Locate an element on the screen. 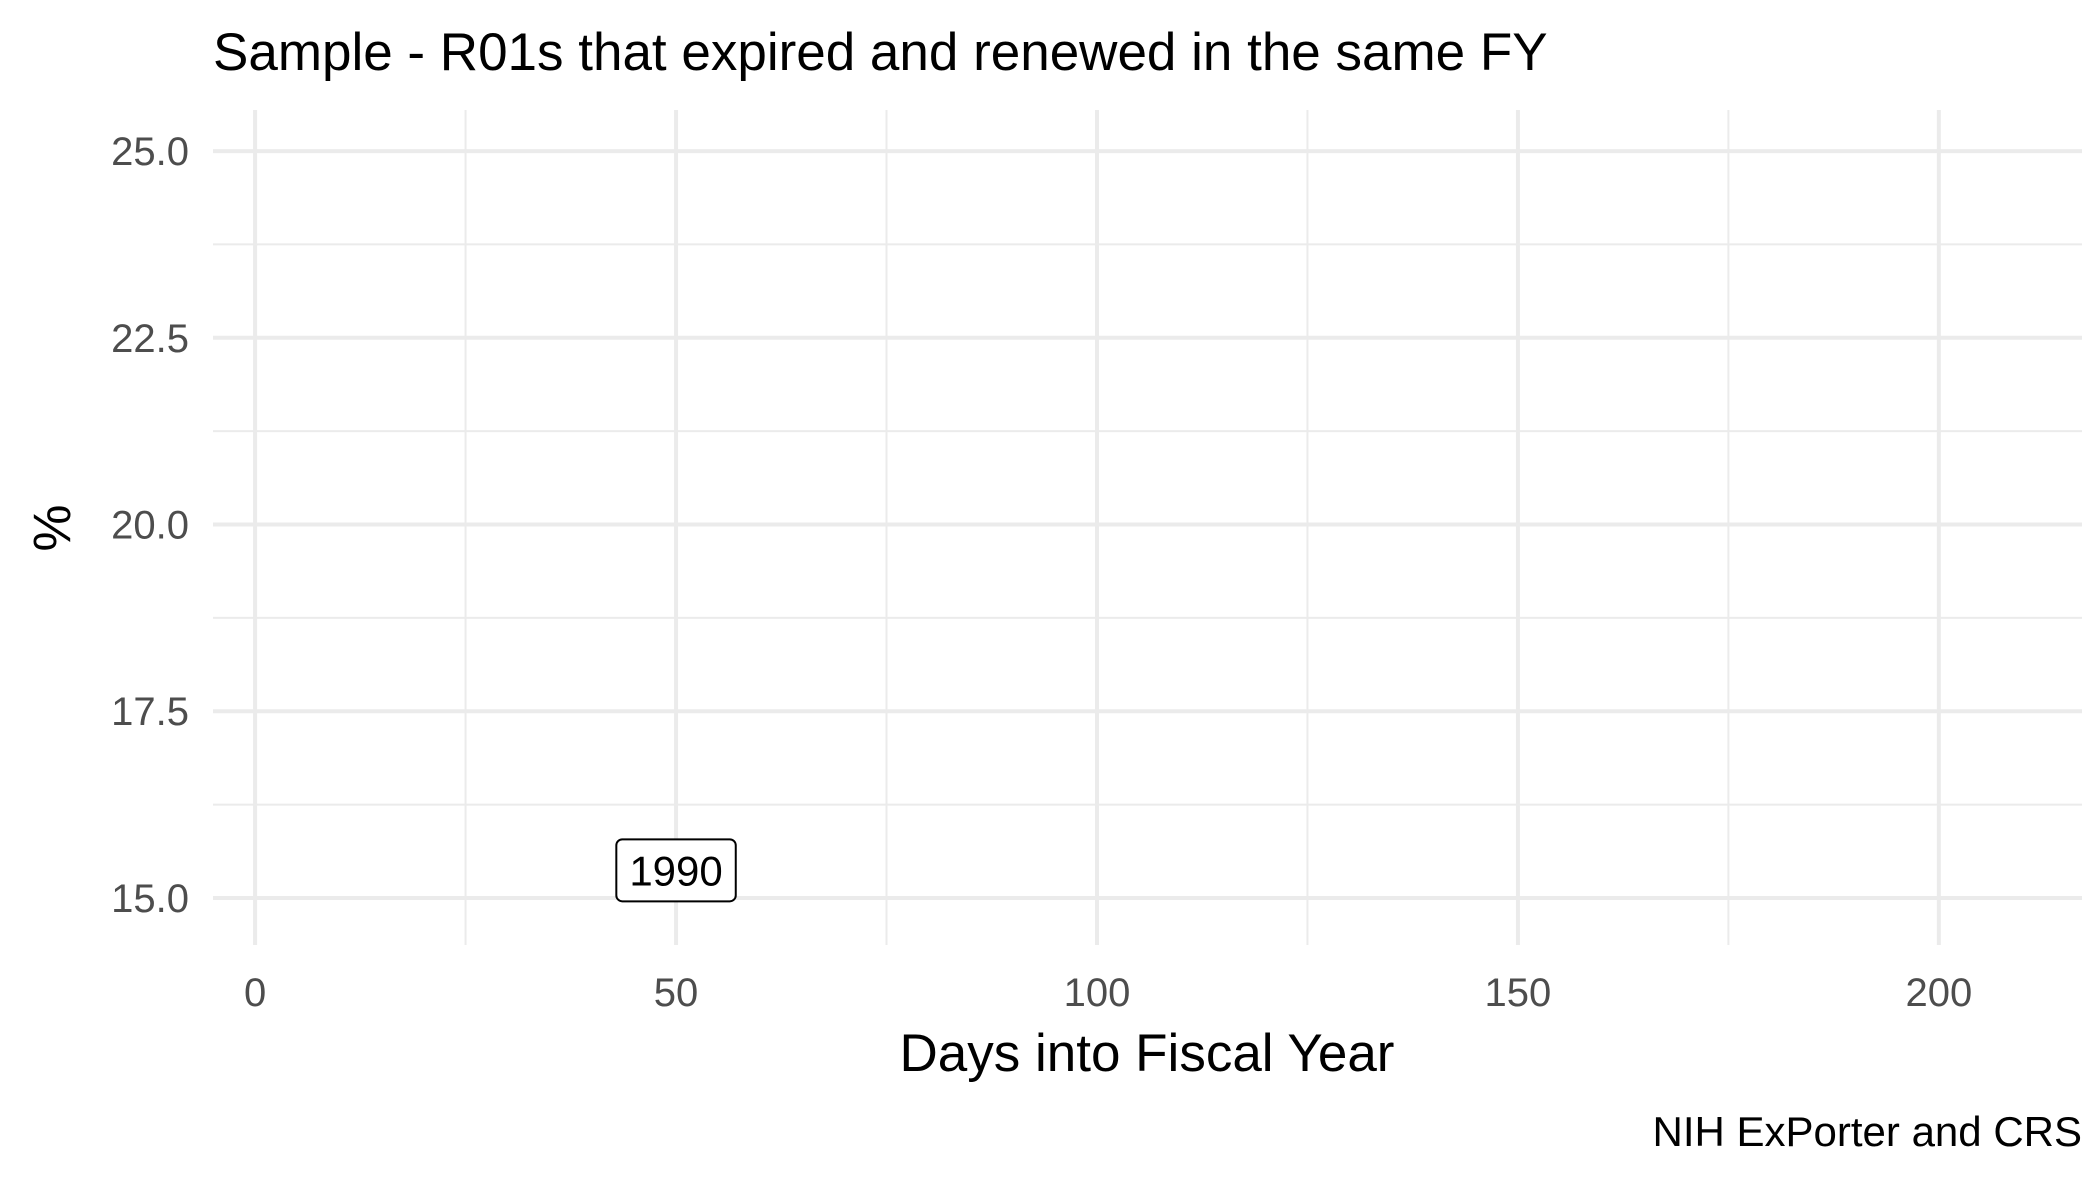 Image resolution: width=2100 pixels, height=1181 pixels. annotations: 1990 is located at coordinates (676, 870).